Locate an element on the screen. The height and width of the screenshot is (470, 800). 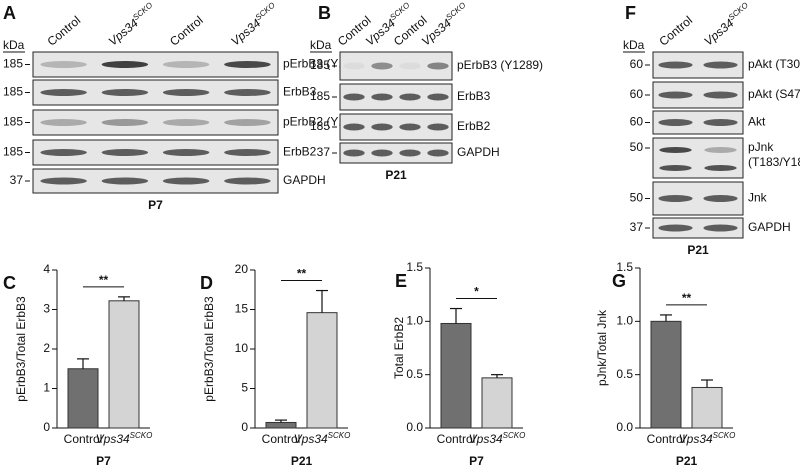
x-tick-label: Control is located at coordinates (281, 439).